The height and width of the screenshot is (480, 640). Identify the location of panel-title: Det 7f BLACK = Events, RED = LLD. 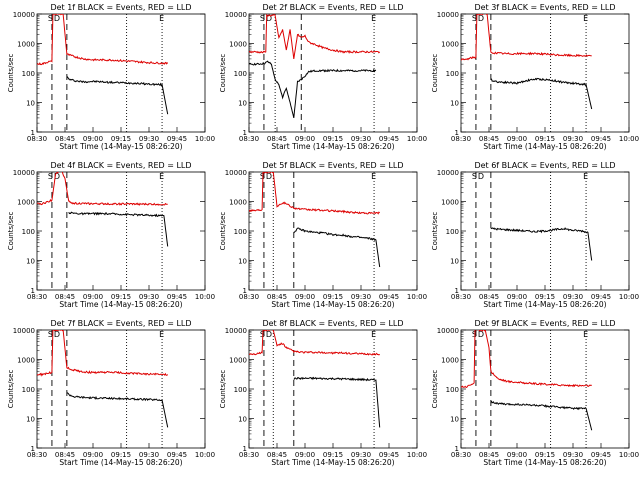
(120, 323).